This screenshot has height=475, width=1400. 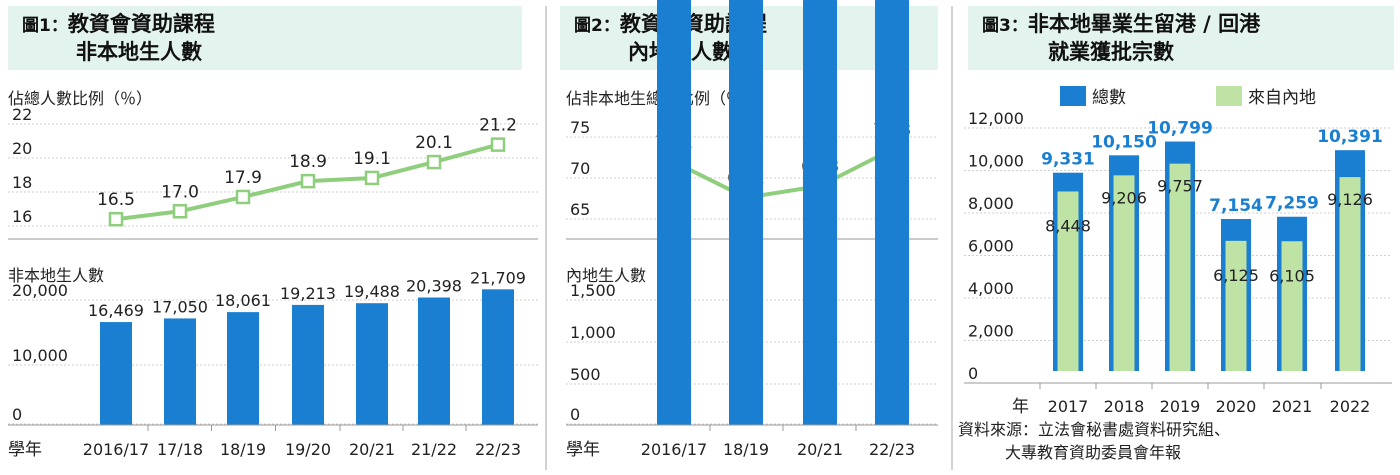 What do you see at coordinates (1282, 98) in the screenshot?
I see `chart3-bar-legend-label: 來自內地` at bounding box center [1282, 98].